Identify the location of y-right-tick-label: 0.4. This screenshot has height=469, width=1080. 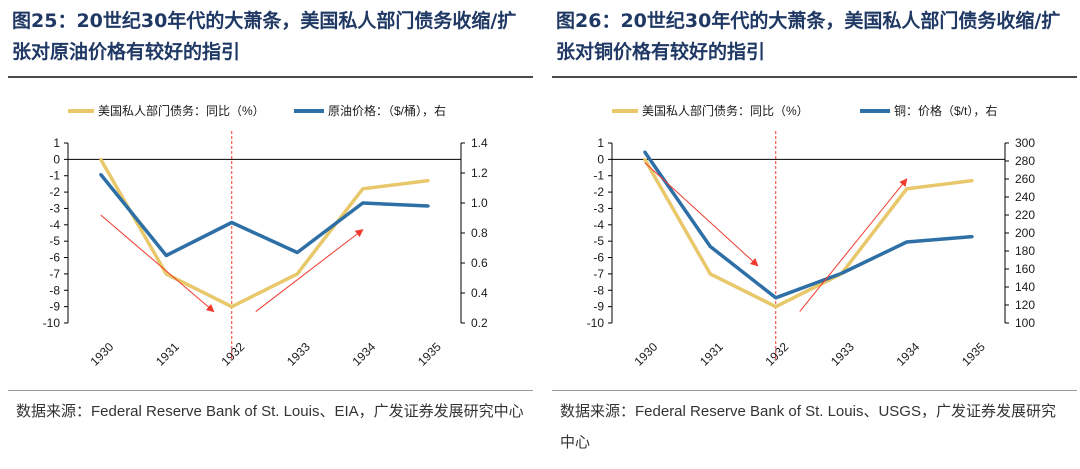
(479, 293).